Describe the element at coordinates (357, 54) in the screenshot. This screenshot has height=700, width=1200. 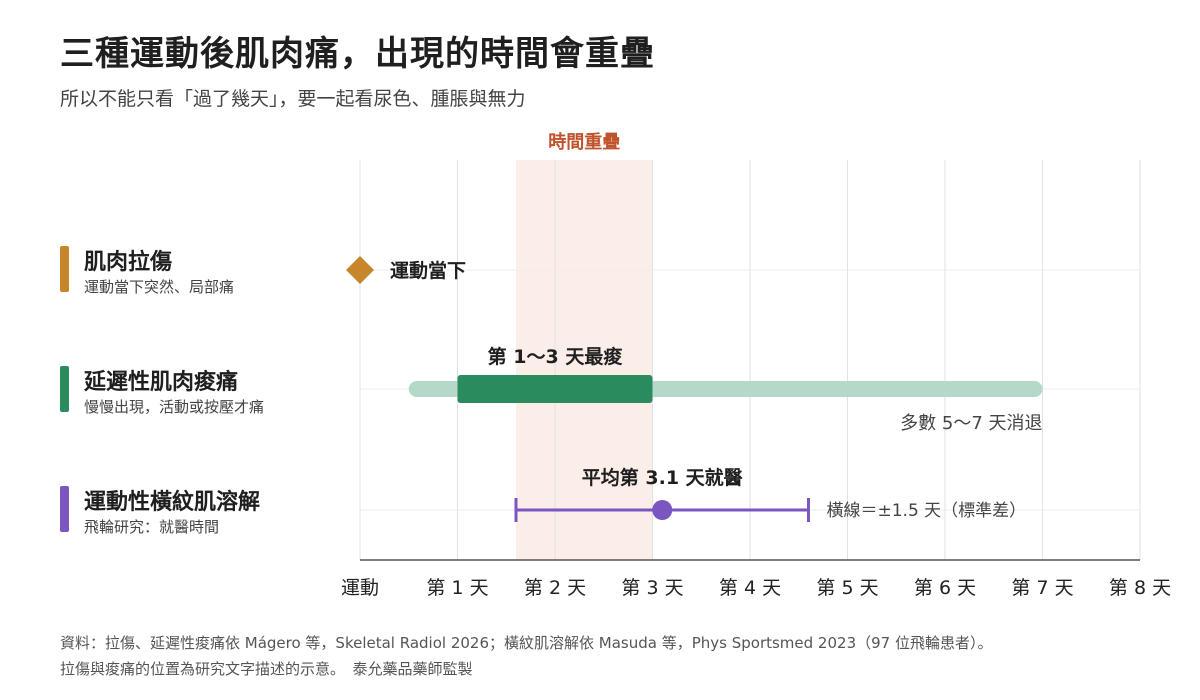
I see `chart-title: 三種運動後肌肉痛，出現的時間會重疊` at that location.